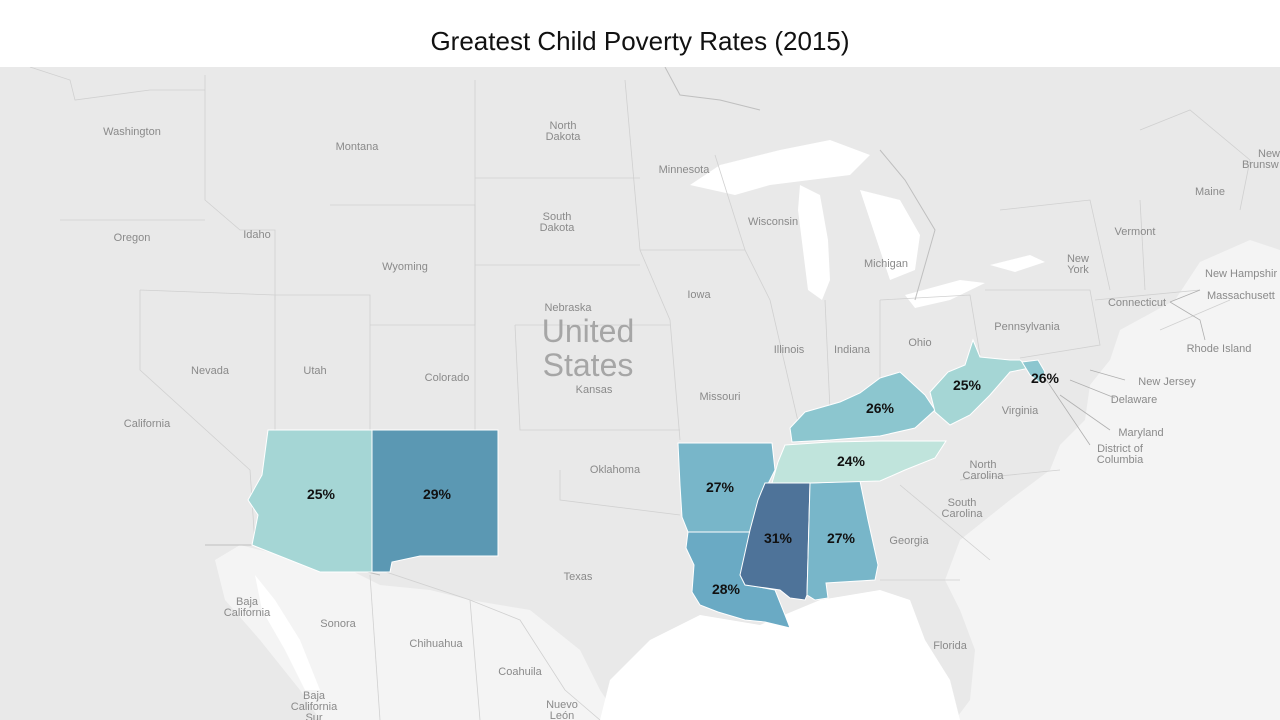 The image size is (1280, 720). I want to click on label-washington: Washington, so click(132, 132).